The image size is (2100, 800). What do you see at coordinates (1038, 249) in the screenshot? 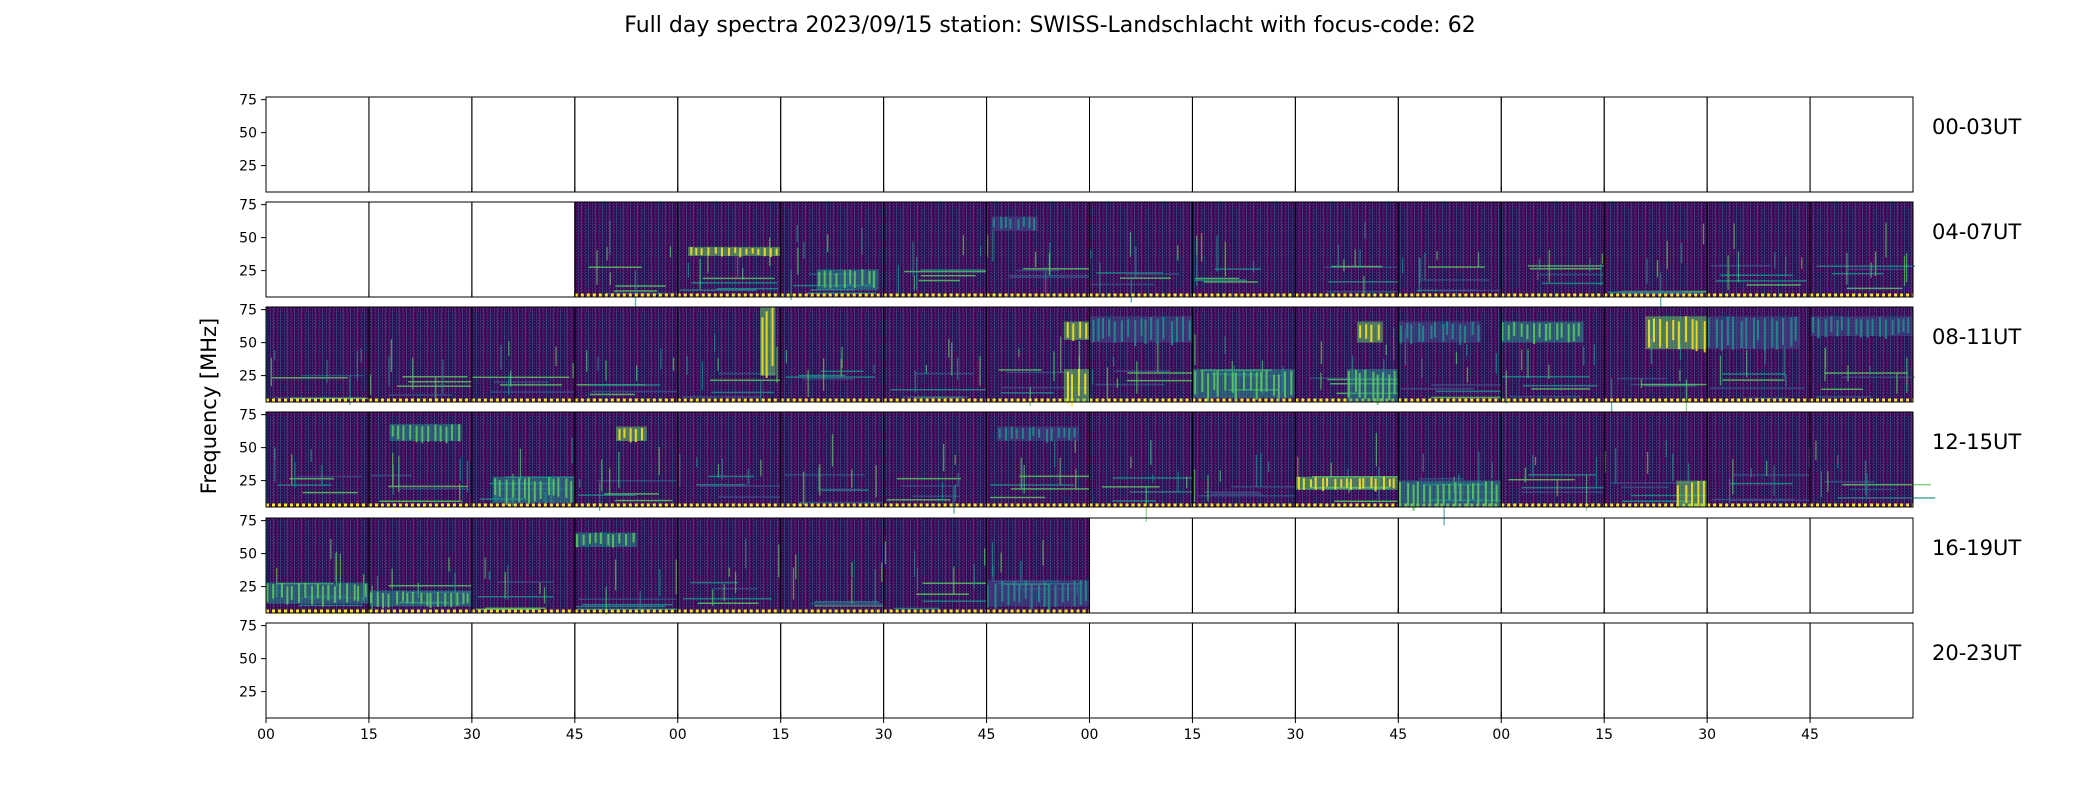
I see `panel-noise` at bounding box center [1038, 249].